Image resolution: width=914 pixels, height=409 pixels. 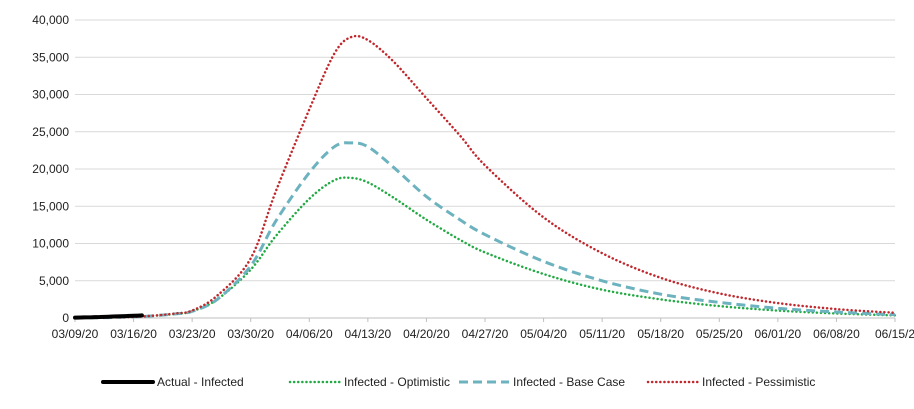 What do you see at coordinates (569, 382) in the screenshot?
I see `legend-label: Infected - Base Case` at bounding box center [569, 382].